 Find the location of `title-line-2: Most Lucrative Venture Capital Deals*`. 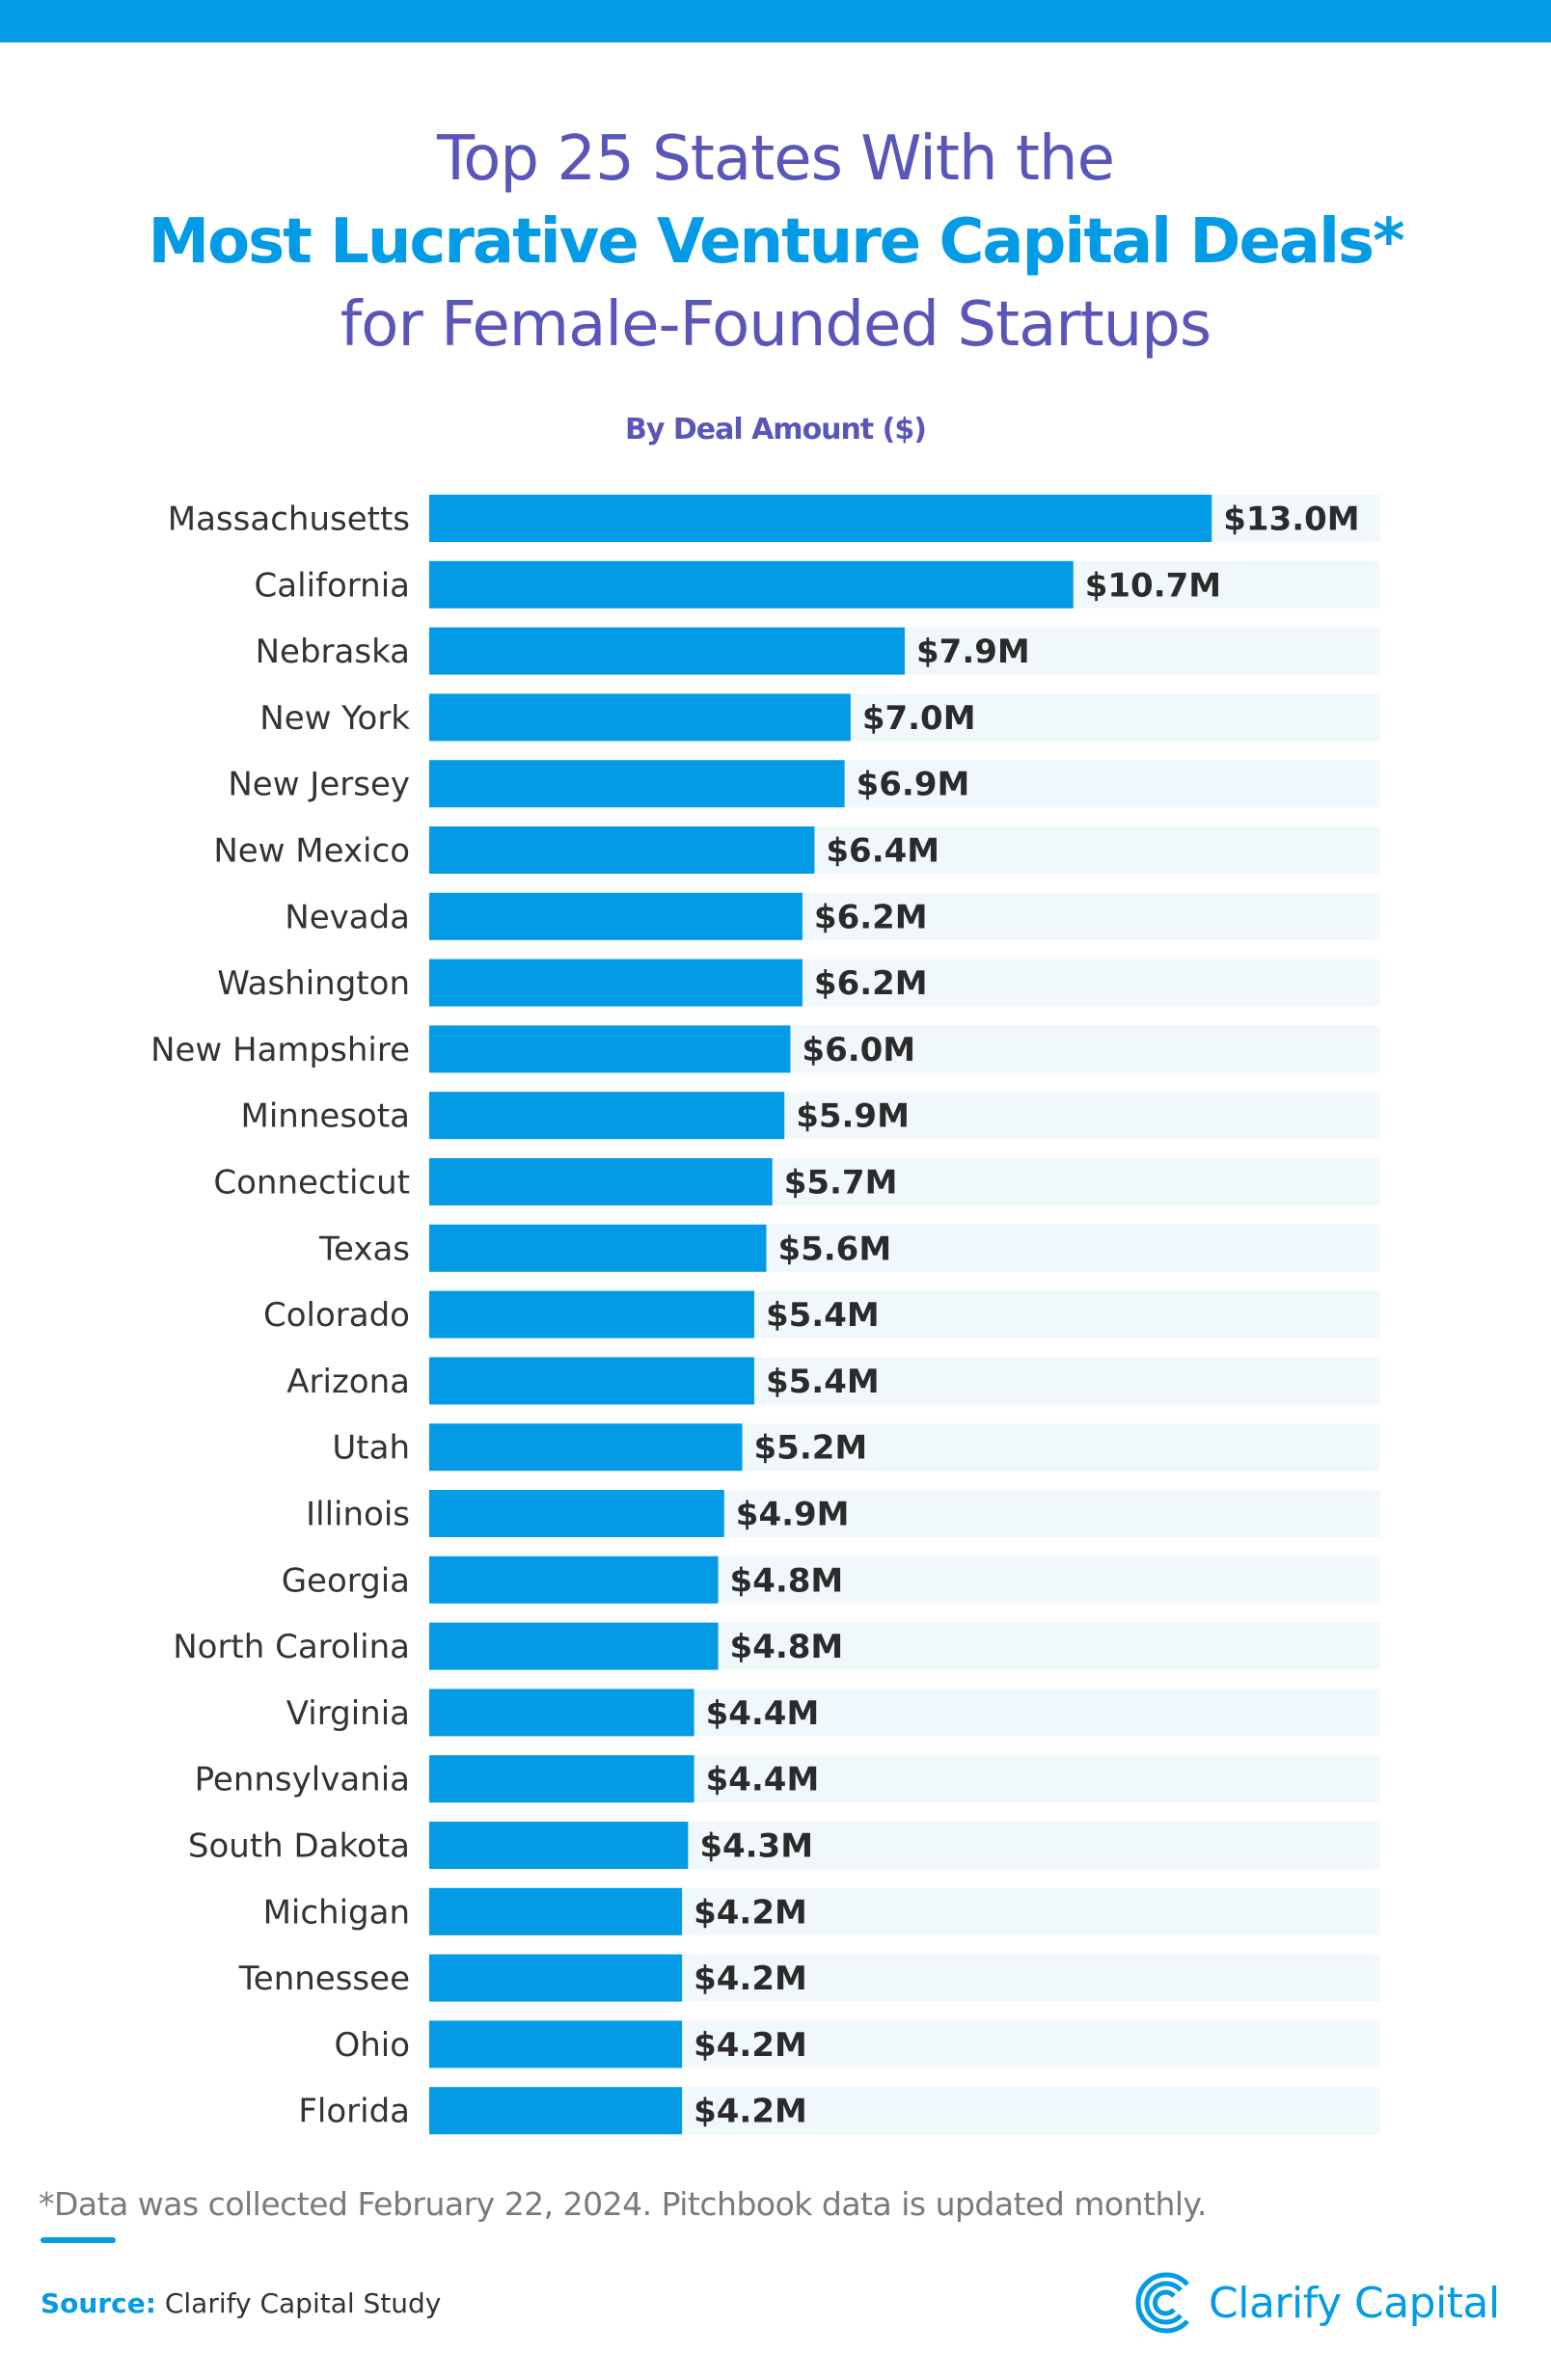

title-line-2: Most Lucrative Venture Capital Deals* is located at coordinates (776, 242).